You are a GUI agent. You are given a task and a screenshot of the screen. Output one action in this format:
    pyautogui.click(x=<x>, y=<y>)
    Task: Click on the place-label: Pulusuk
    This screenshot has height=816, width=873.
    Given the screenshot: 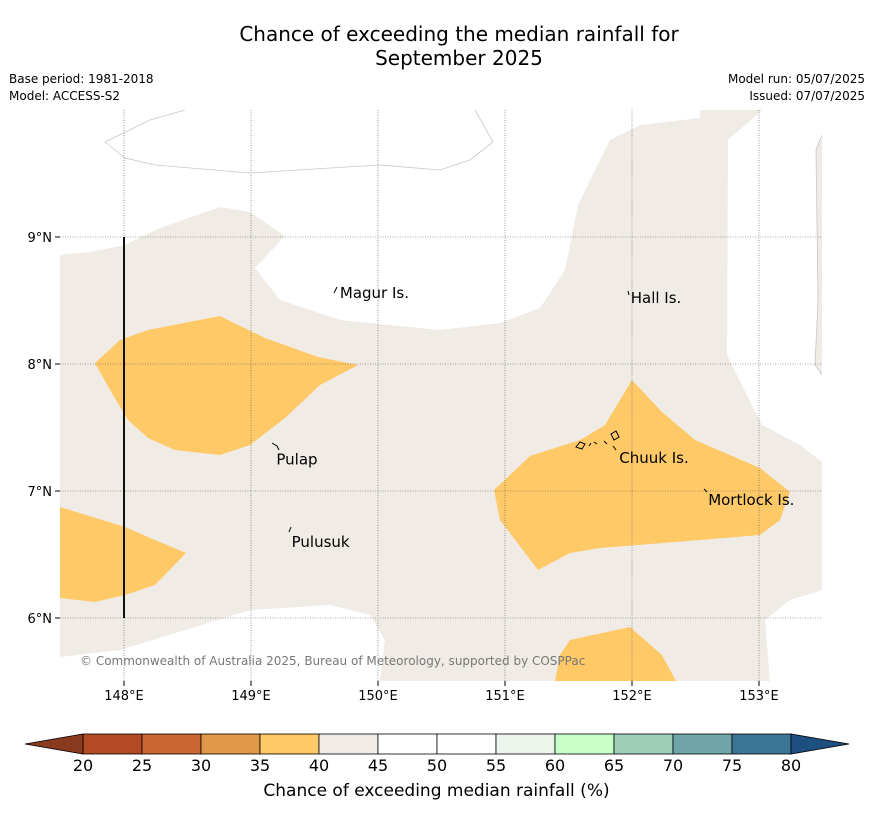 What is the action you would take?
    pyautogui.click(x=321, y=542)
    